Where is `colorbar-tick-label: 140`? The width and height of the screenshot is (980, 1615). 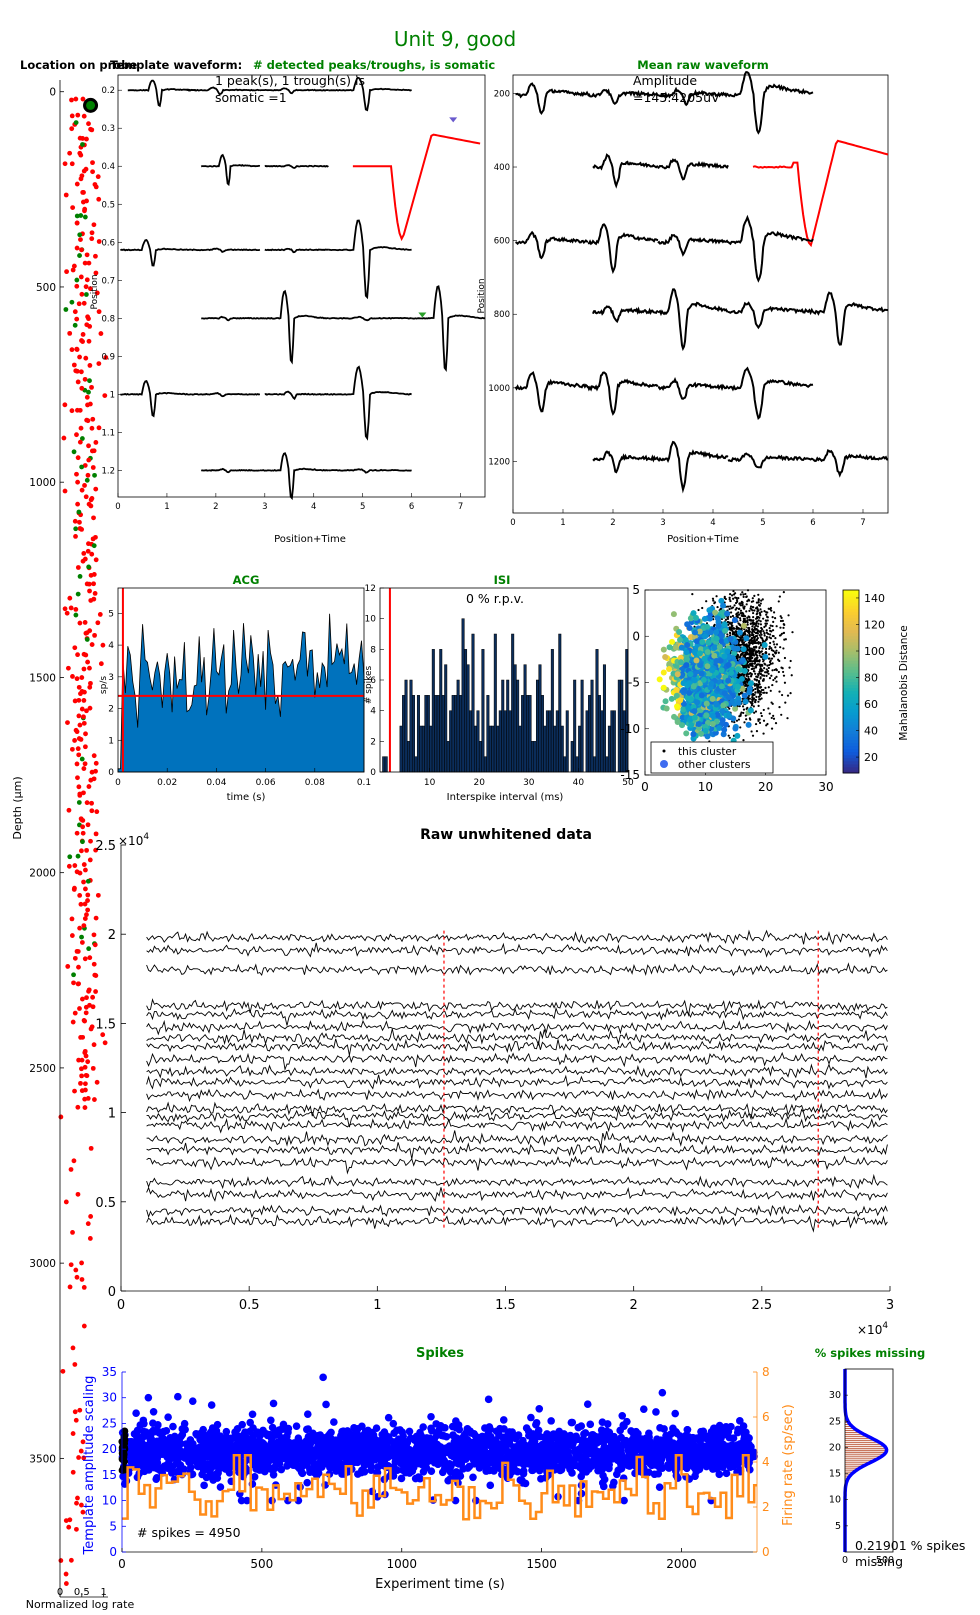
colorbar-tick-label: 140 is located at coordinates (874, 598).